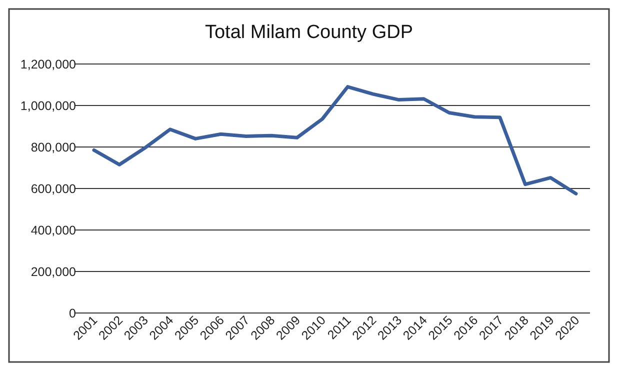  Describe the element at coordinates (53, 271) in the screenshot. I see `y-tick-label: 200,000` at that location.